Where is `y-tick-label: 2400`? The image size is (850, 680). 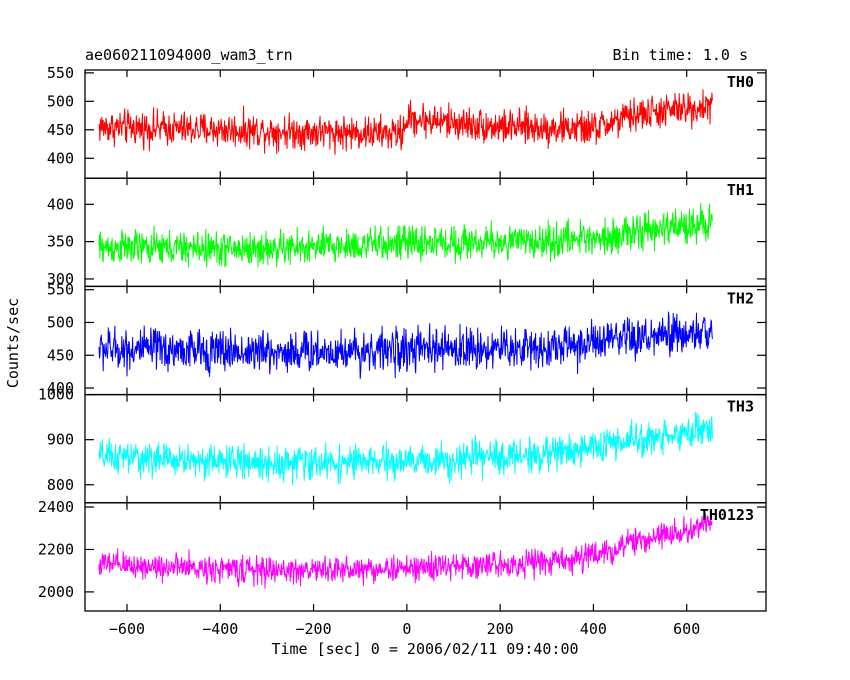
y-tick-label: 2400 is located at coordinates (56, 507).